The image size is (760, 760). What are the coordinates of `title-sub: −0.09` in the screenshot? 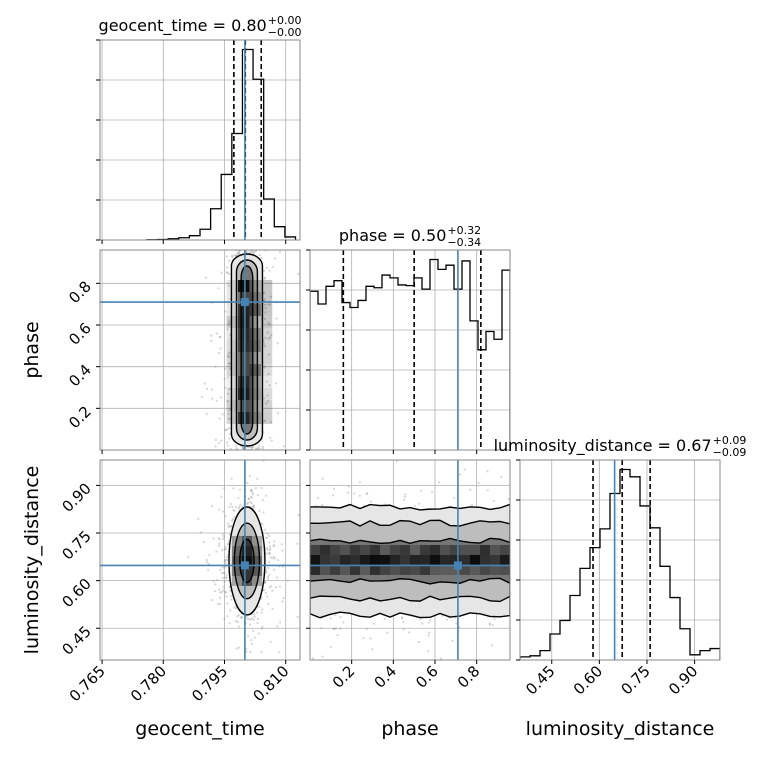 It's located at (730, 452).